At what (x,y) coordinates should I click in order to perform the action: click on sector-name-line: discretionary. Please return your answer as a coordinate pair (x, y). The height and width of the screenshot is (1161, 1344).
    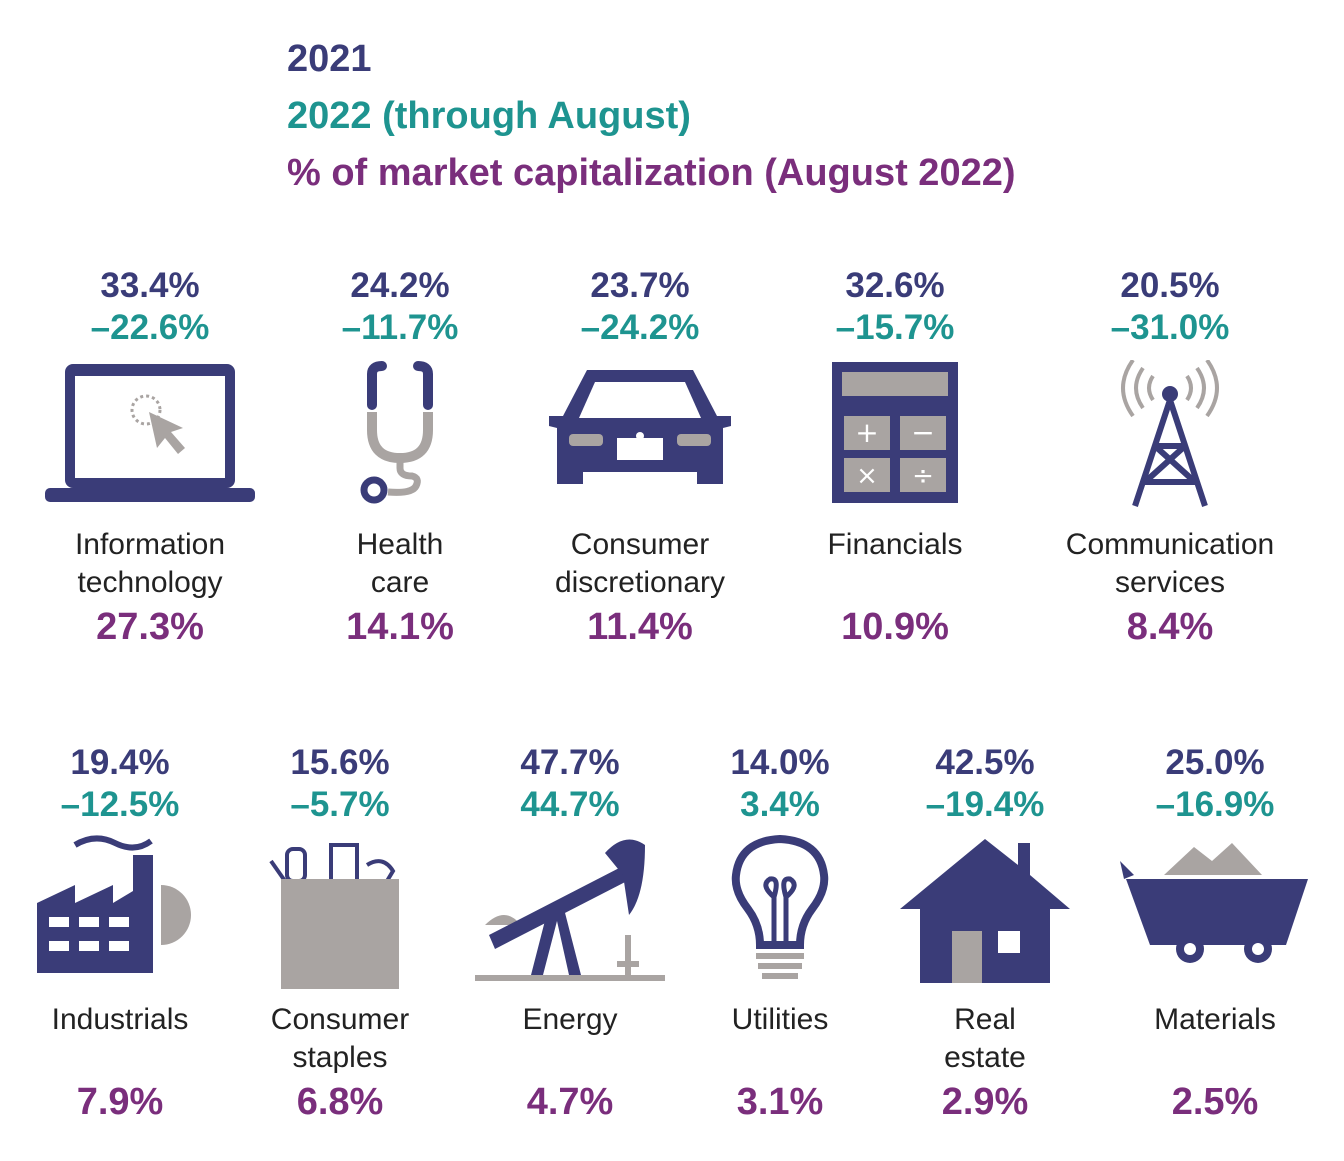
    Looking at the image, I should click on (640, 582).